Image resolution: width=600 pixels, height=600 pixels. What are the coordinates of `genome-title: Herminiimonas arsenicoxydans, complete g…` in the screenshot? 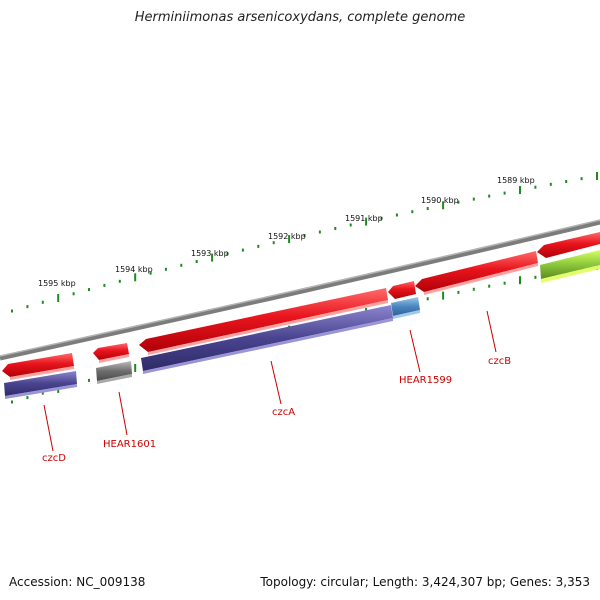 It's located at (300, 17).